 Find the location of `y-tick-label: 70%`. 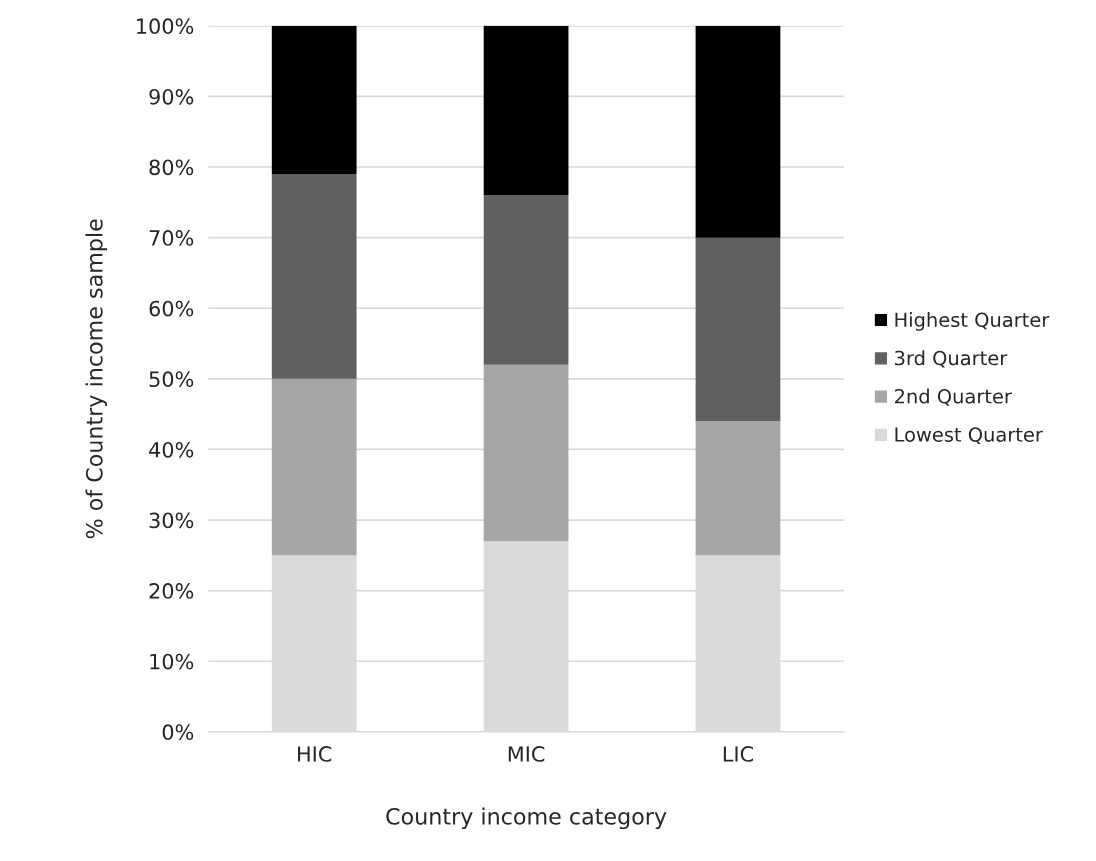

y-tick-label: 70% is located at coordinates (171, 238).